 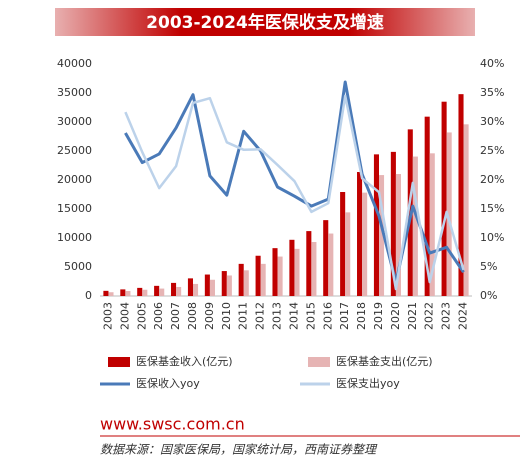 What do you see at coordinates (141, 316) in the screenshot?
I see `x-tick-label: 2005` at bounding box center [141, 316].